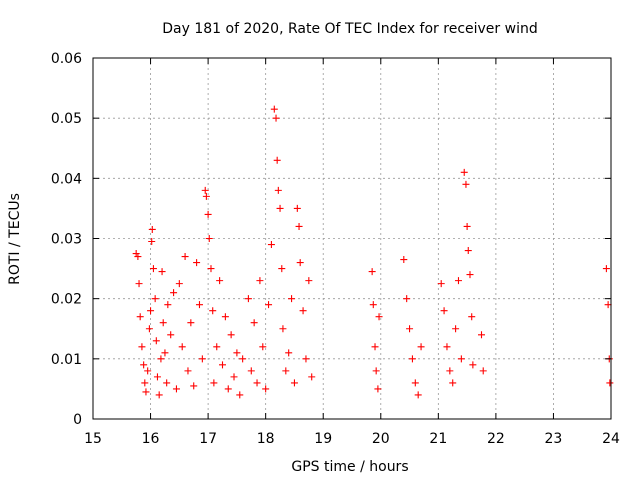  What do you see at coordinates (66, 59) in the screenshot?
I see `y-tick-label: 0.06` at bounding box center [66, 59].